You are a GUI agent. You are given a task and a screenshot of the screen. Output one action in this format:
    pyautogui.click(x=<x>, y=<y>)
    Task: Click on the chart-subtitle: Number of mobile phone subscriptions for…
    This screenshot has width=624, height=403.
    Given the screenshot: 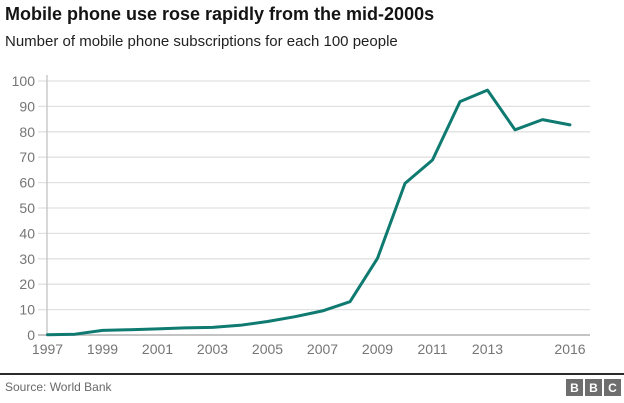 What is the action you would take?
    pyautogui.click(x=201, y=41)
    